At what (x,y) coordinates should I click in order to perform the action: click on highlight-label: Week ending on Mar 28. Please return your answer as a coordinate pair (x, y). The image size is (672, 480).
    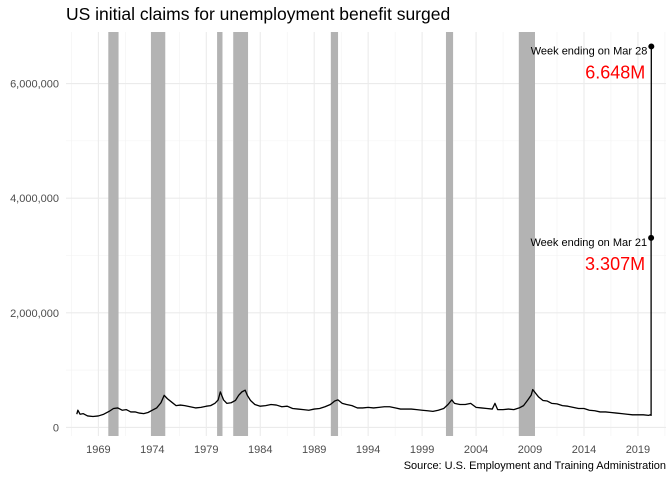
    Looking at the image, I should click on (589, 51).